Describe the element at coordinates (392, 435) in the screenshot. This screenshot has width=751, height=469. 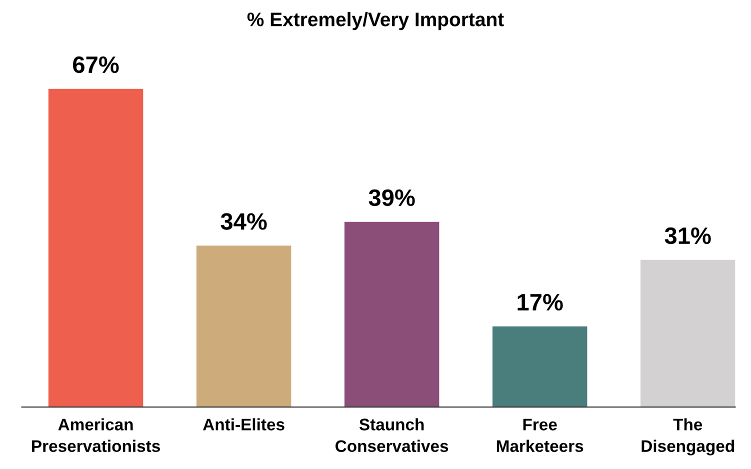
I see `x-tick-label: Staunch Conservatives` at that location.